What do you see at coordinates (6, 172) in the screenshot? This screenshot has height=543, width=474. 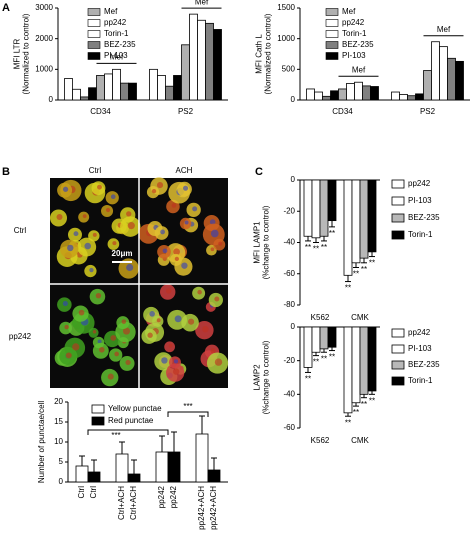 I see `panel-label: B` at bounding box center [6, 172].